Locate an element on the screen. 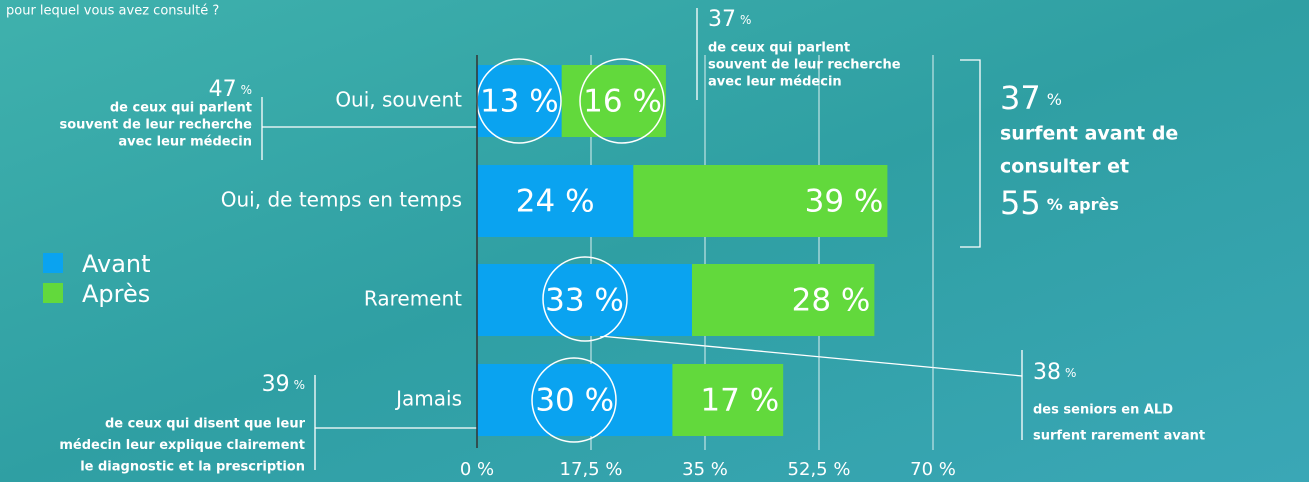 The width and height of the screenshot is (1309, 482). value-label: 16 % is located at coordinates (622, 102).